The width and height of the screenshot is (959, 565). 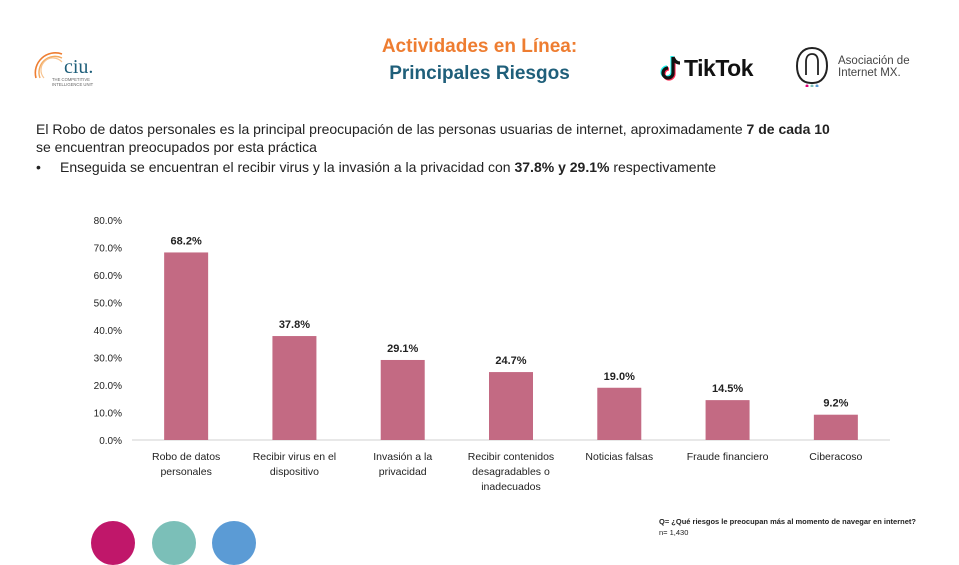 What do you see at coordinates (110, 441) in the screenshot?
I see `y-tick-label: 0.0%` at bounding box center [110, 441].